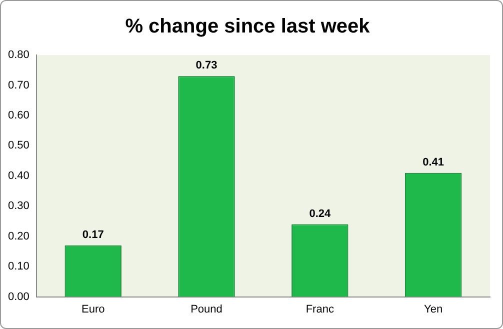 This screenshot has width=503, height=329. I want to click on data-label: 0.24, so click(320, 214).